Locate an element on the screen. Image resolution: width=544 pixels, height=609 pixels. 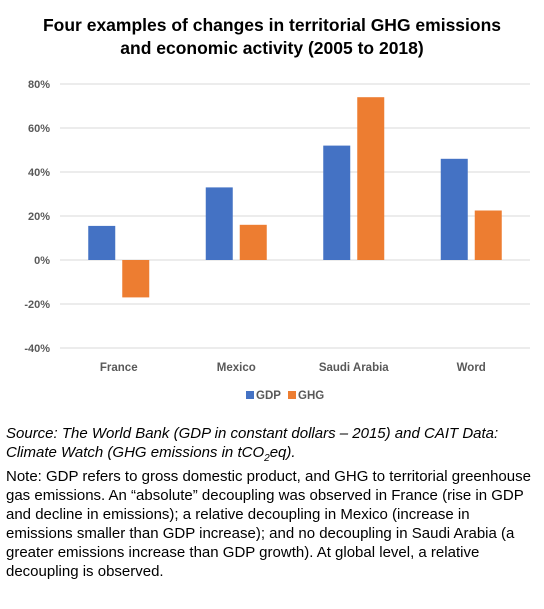
source-suffix: eq). is located at coordinates (282, 452).